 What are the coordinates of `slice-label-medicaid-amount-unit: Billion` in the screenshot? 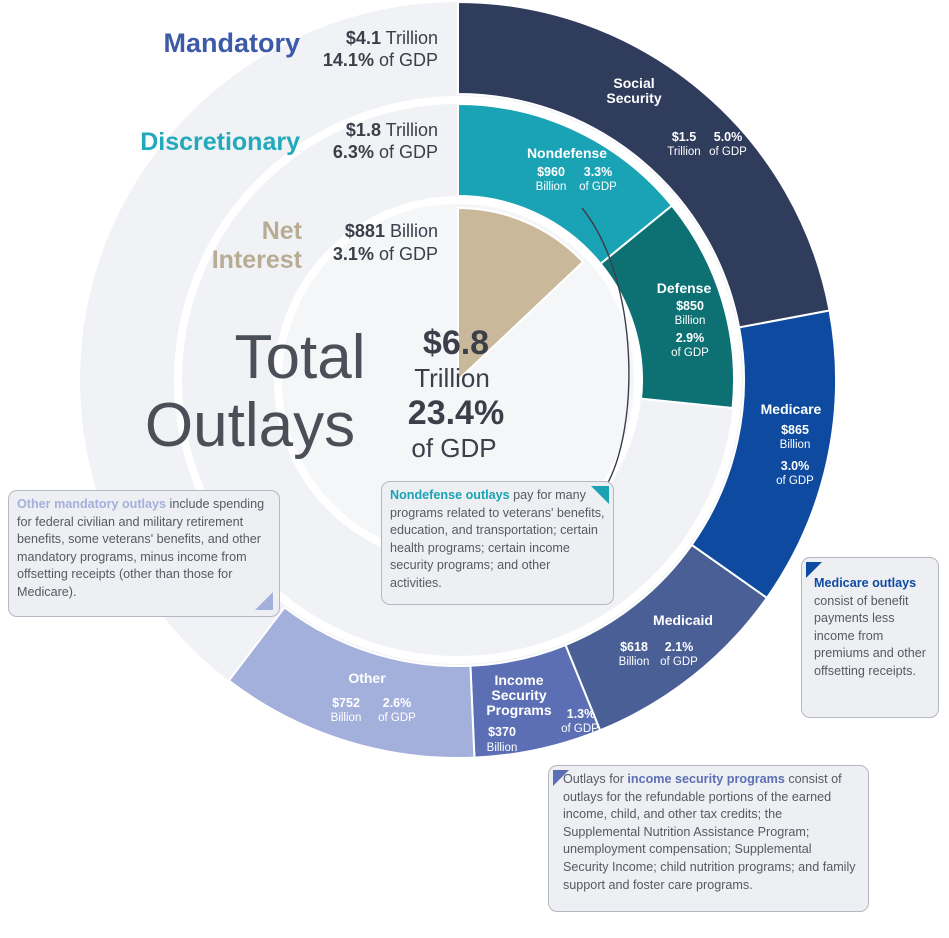 It's located at (634, 662).